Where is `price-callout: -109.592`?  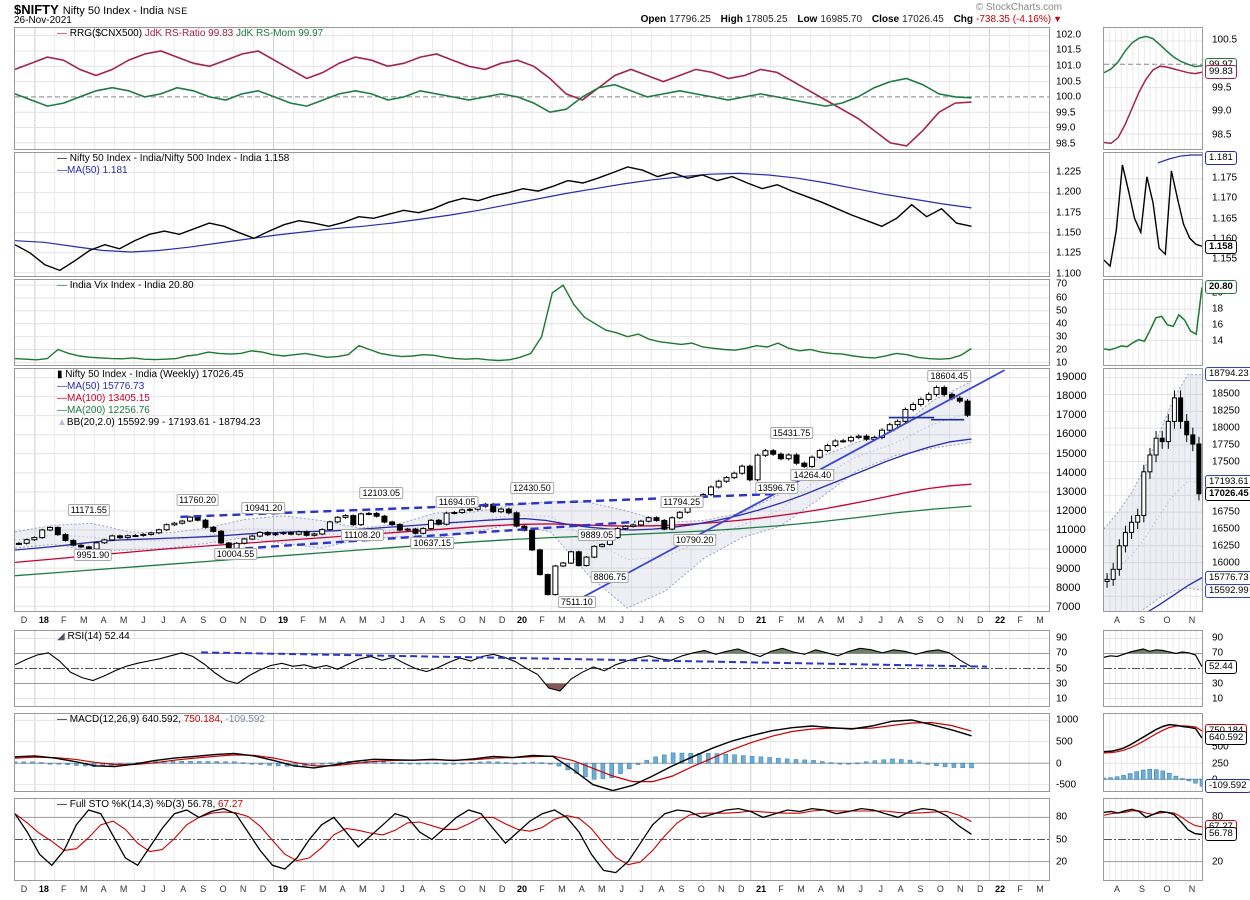
price-callout: -109.592 is located at coordinates (1227, 786).